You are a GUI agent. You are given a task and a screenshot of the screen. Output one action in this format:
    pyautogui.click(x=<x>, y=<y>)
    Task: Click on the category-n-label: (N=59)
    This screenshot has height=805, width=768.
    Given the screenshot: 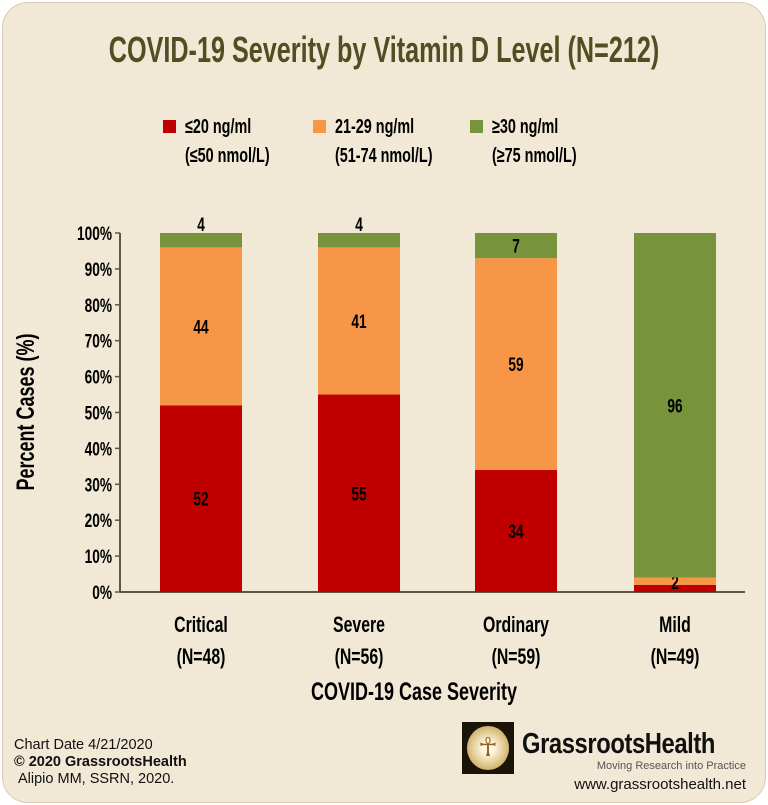 What is the action you would take?
    pyautogui.click(x=516, y=658)
    